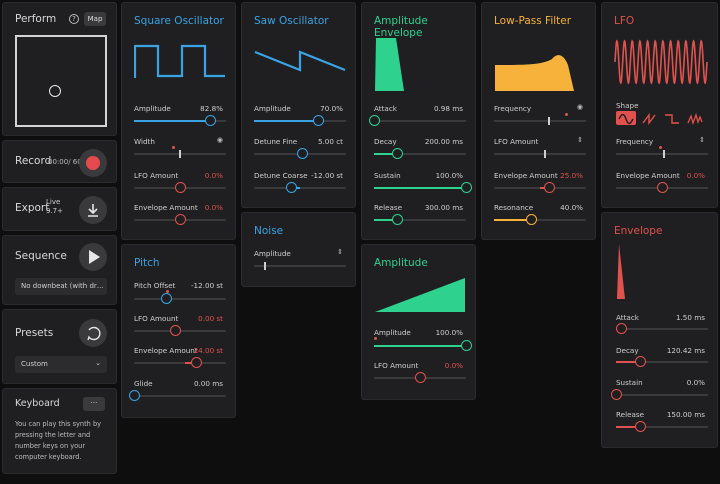 The width and height of the screenshot is (720, 484). What do you see at coordinates (300, 187) in the screenshot?
I see `detune-coarse-slider` at bounding box center [300, 187].